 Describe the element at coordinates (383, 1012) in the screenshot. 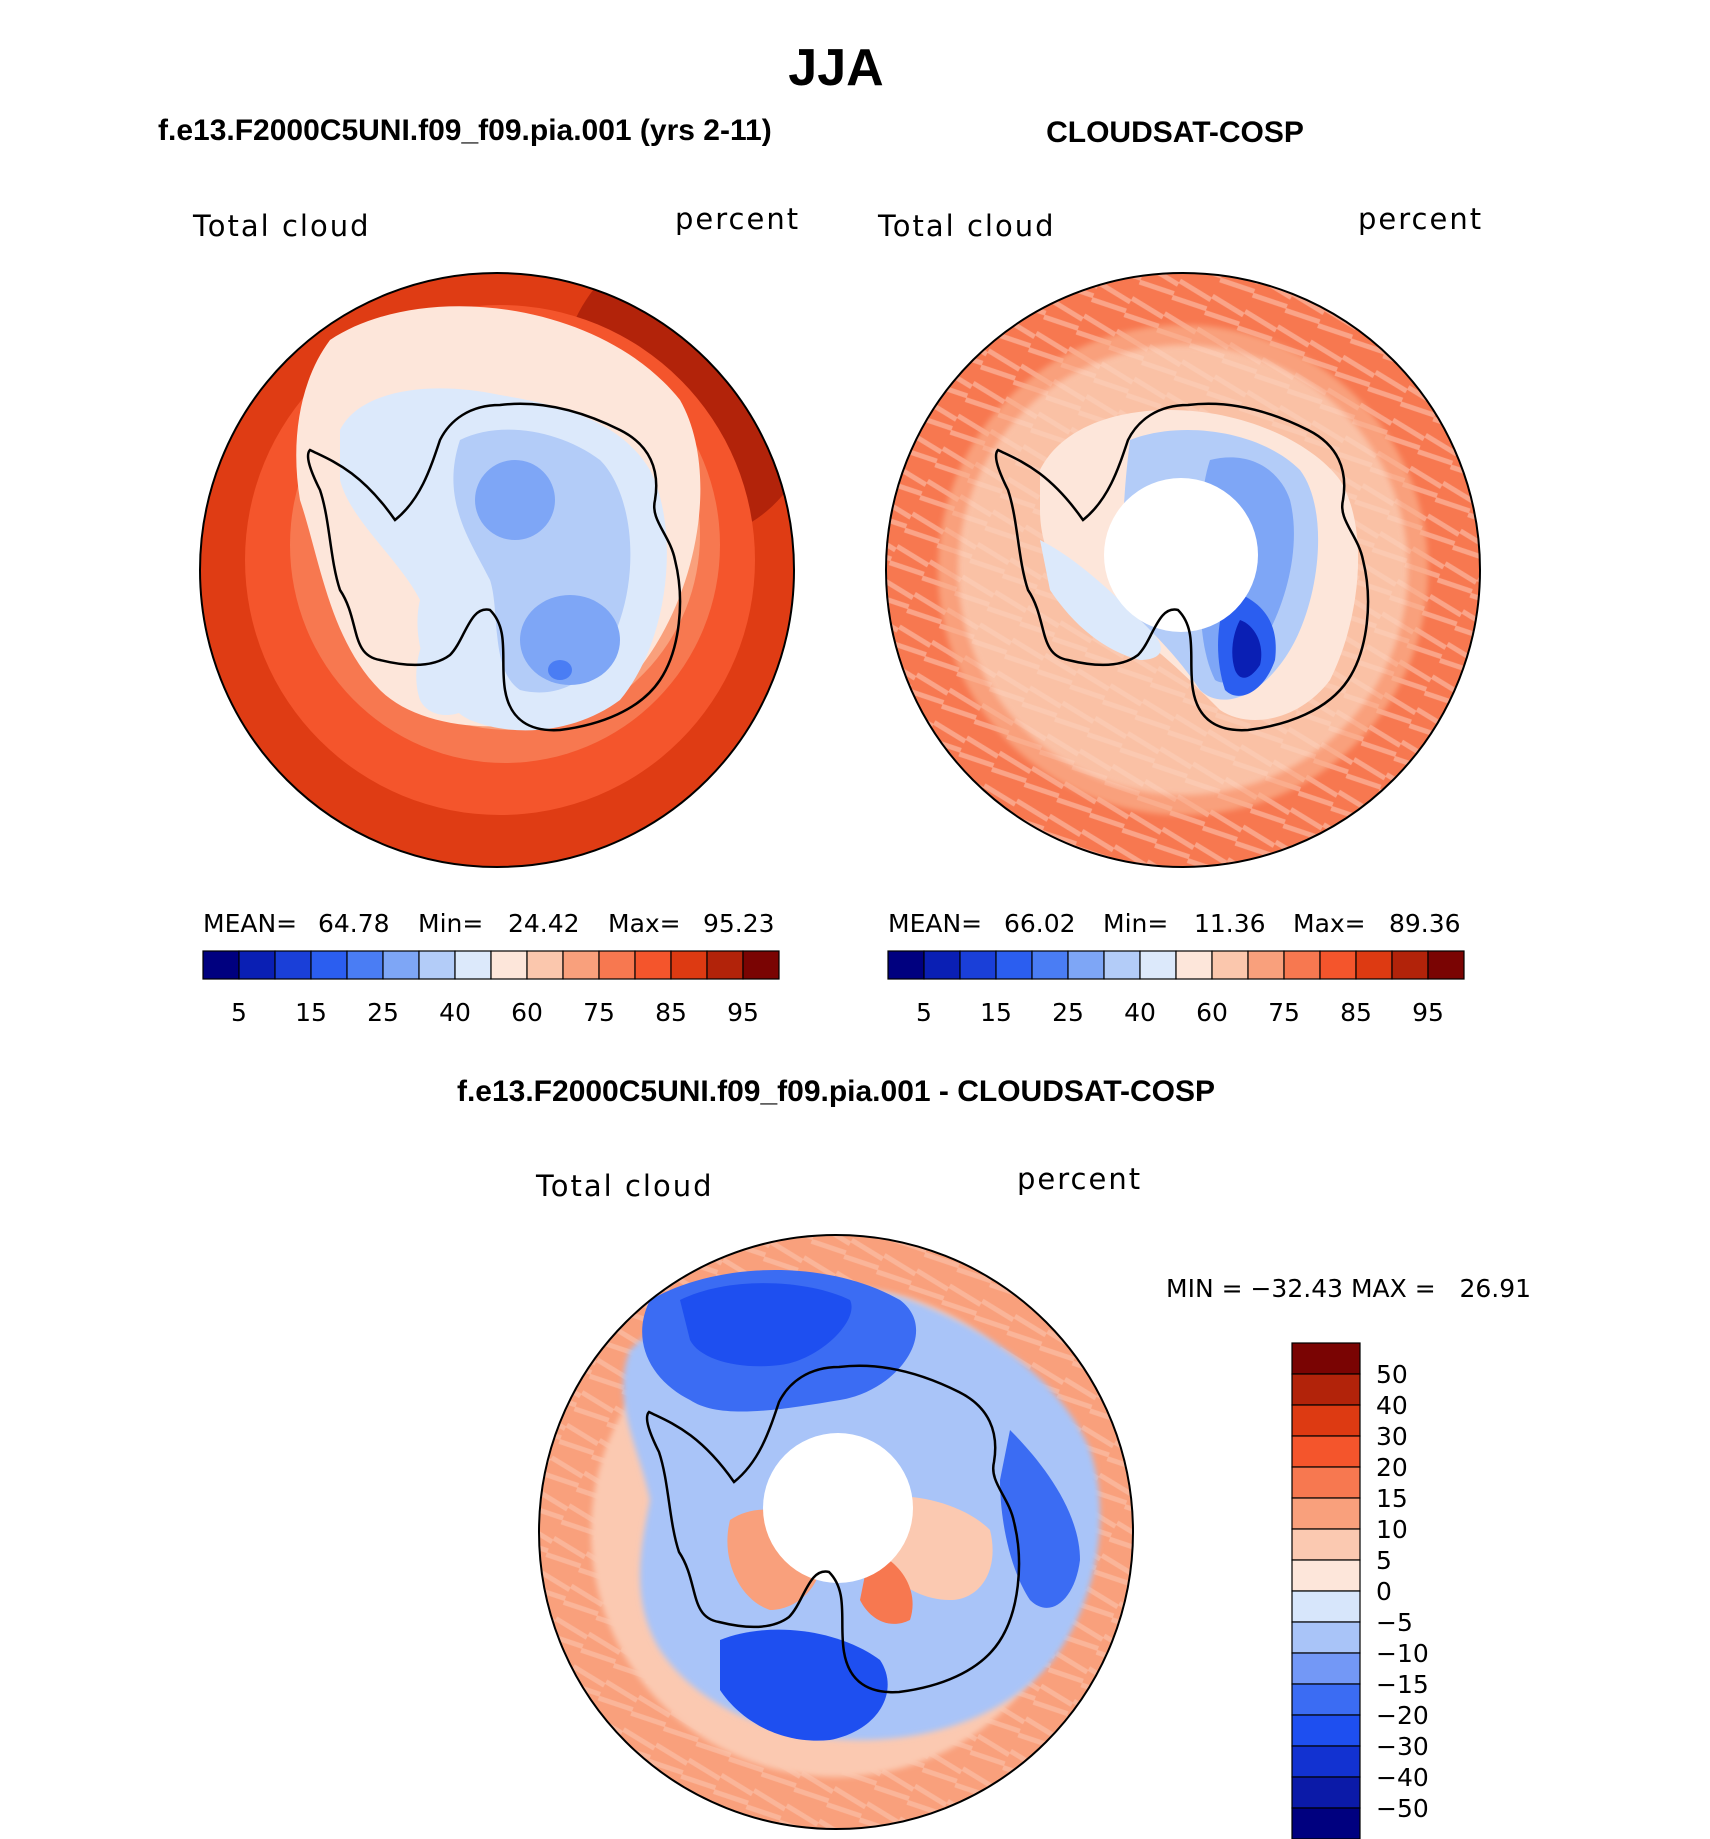

I see `colorbar-left-tick-label: 25` at that location.